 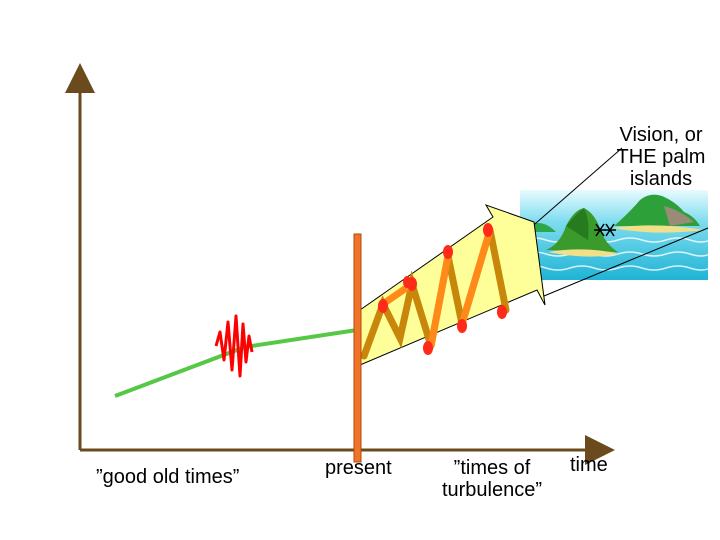 What do you see at coordinates (492, 479) in the screenshot?
I see `turbulence-label: ”times of turbulence”` at bounding box center [492, 479].